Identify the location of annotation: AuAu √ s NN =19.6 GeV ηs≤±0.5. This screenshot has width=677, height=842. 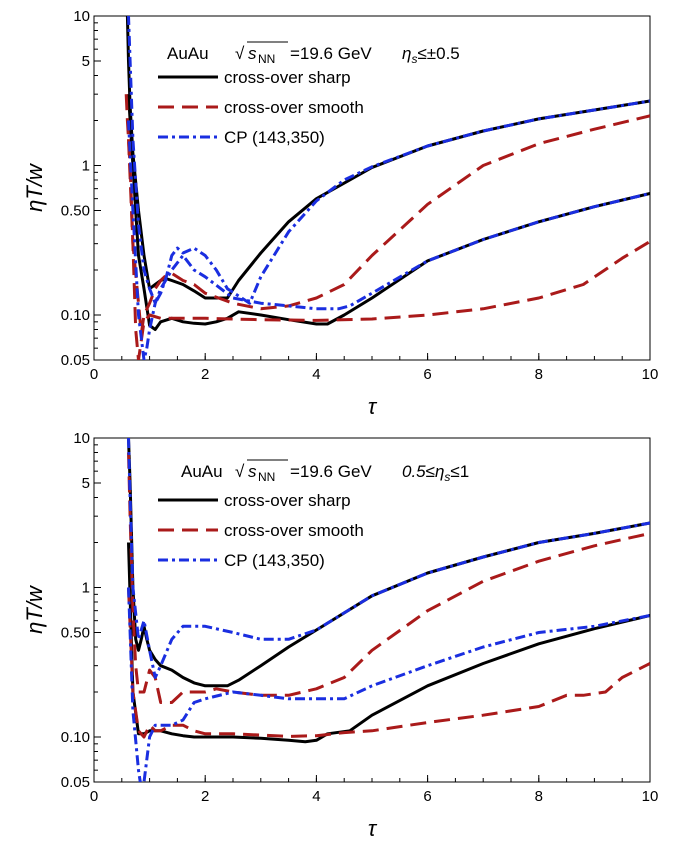
(313, 53).